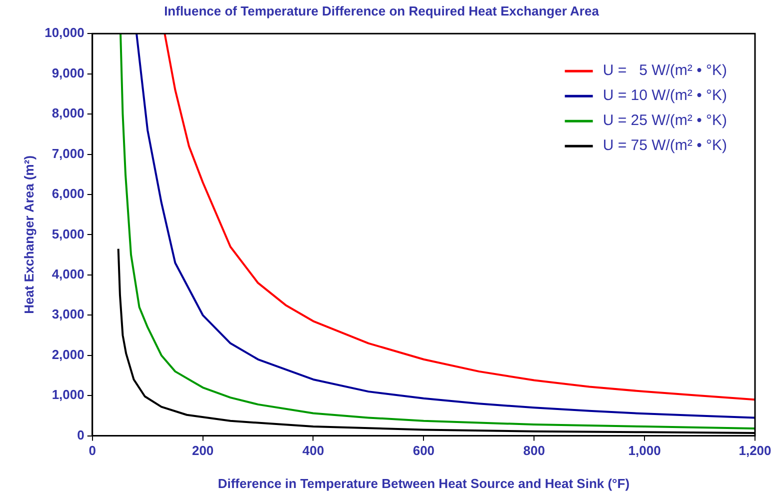  Describe the element at coordinates (203, 450) in the screenshot. I see `x-tick-label: 200` at that location.